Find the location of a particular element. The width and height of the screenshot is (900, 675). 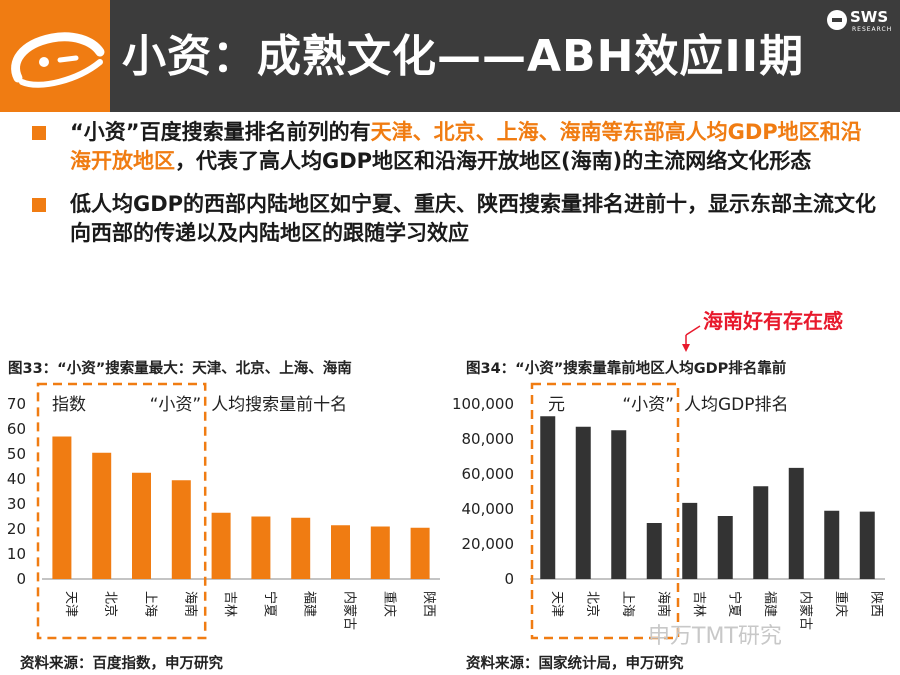

highlight-dashed-box is located at coordinates (605, 511).